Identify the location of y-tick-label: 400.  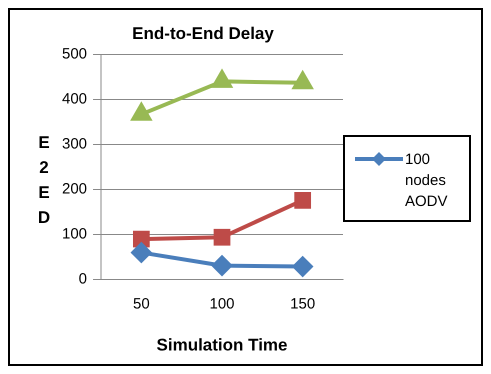
(75, 99).